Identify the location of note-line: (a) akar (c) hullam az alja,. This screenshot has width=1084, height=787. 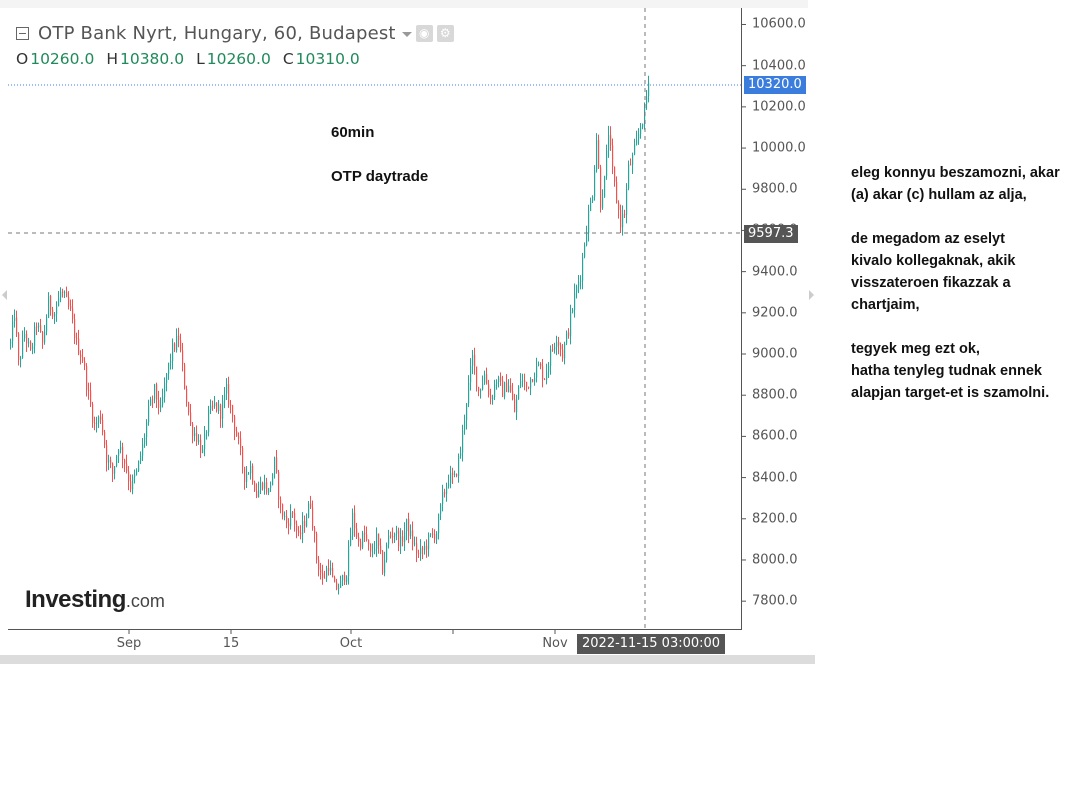
(939, 195).